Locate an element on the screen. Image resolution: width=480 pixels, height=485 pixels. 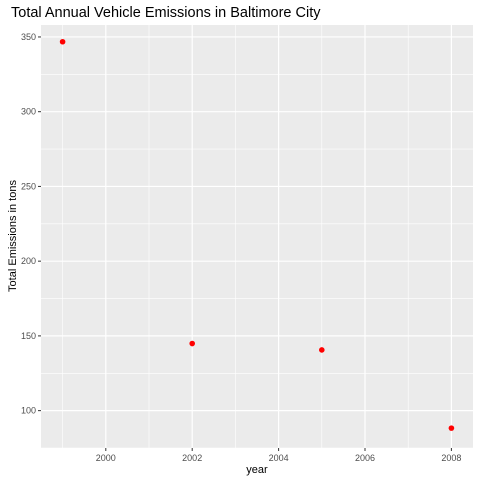
x-axis-title: year is located at coordinates (257, 470).